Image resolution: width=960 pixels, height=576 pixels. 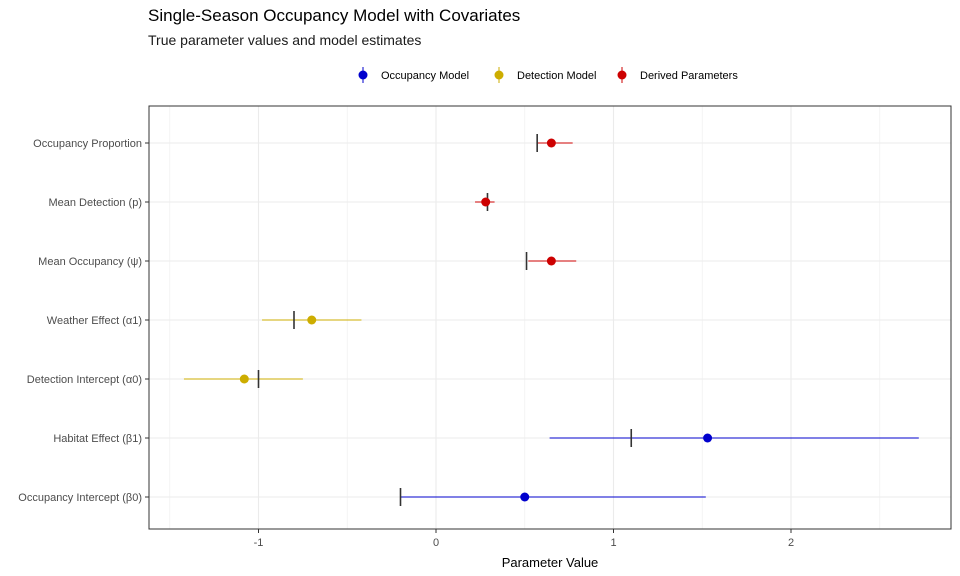 What do you see at coordinates (94, 321) in the screenshot?
I see `y-tick-label: Weather Effect (α1)` at bounding box center [94, 321].